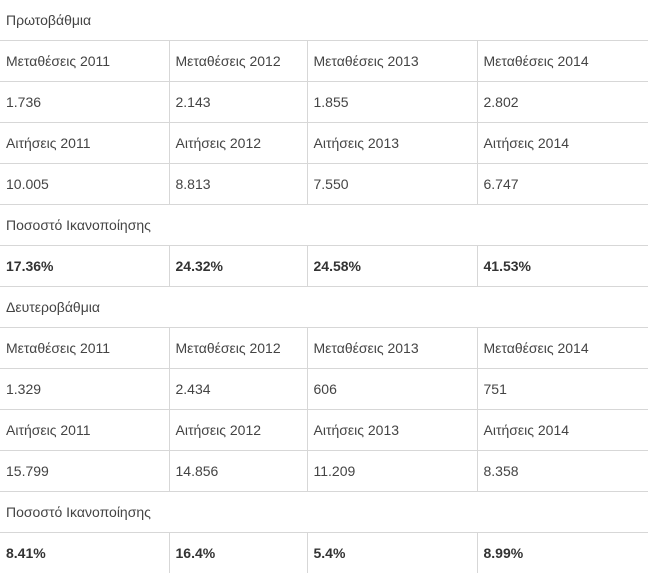 The height and width of the screenshot is (573, 648). I want to click on value-cell: 2.143, so click(238, 102).